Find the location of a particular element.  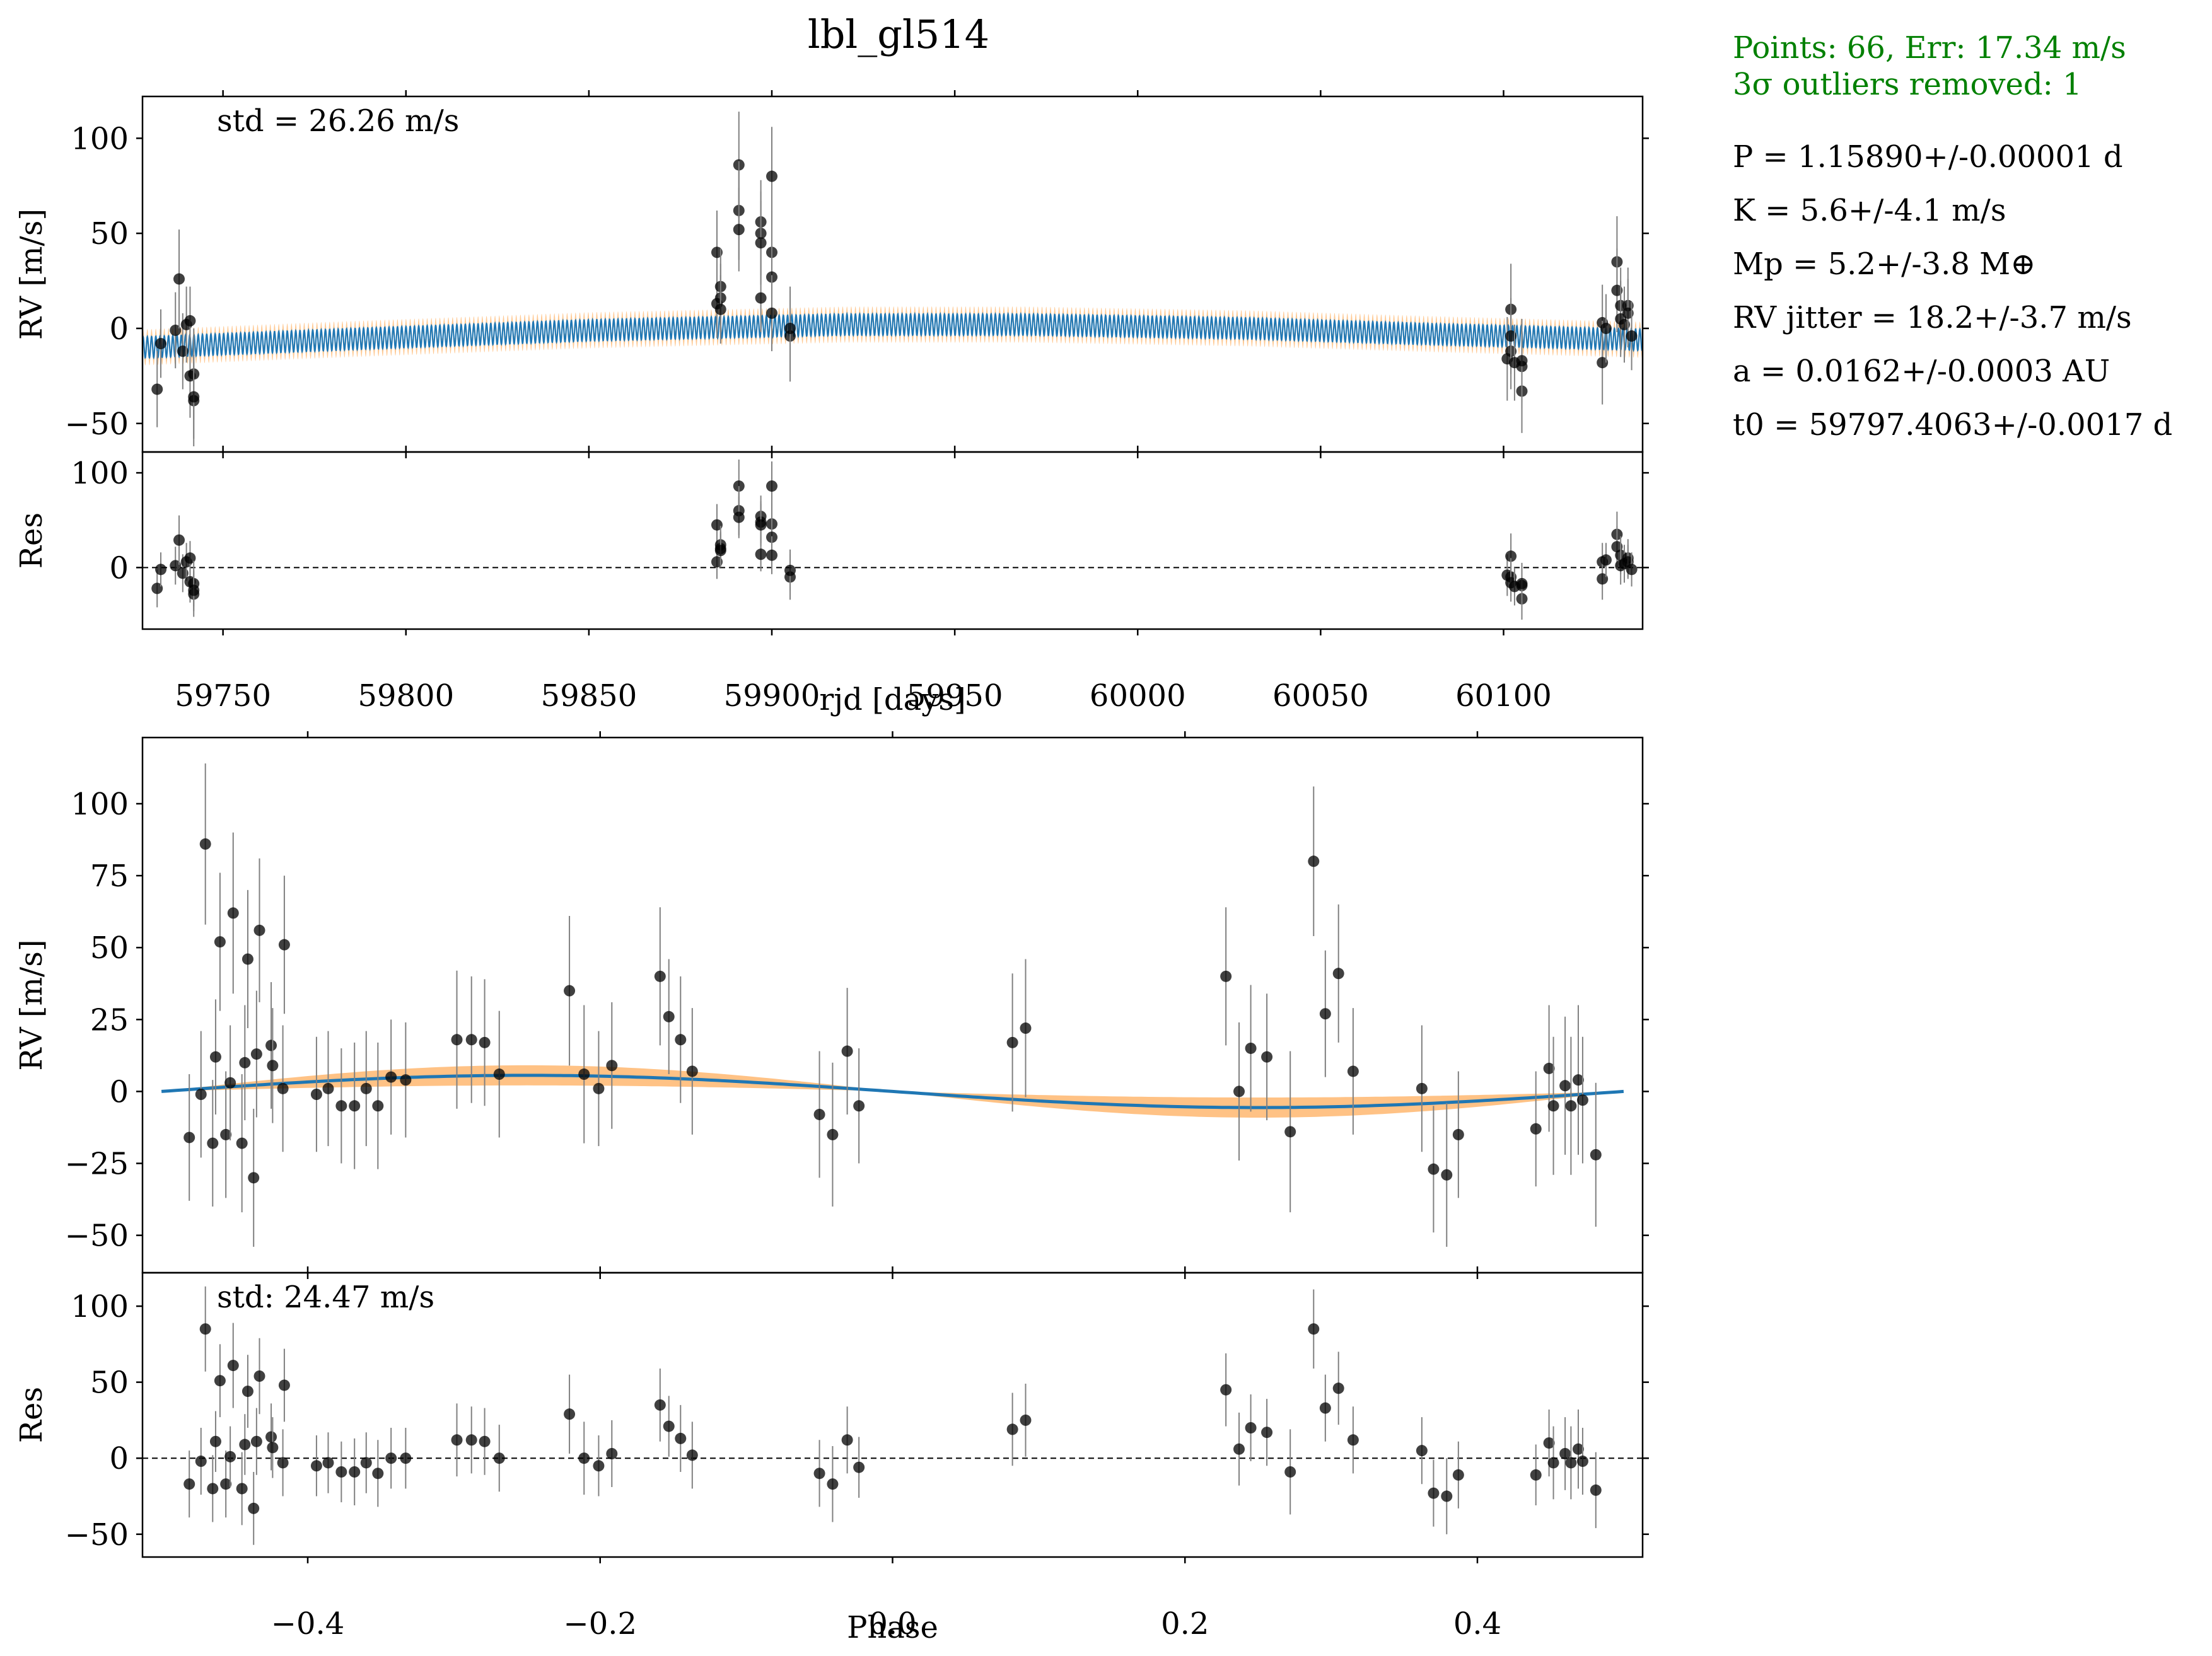

x-tick-label: 0.0 is located at coordinates (892, 1624).